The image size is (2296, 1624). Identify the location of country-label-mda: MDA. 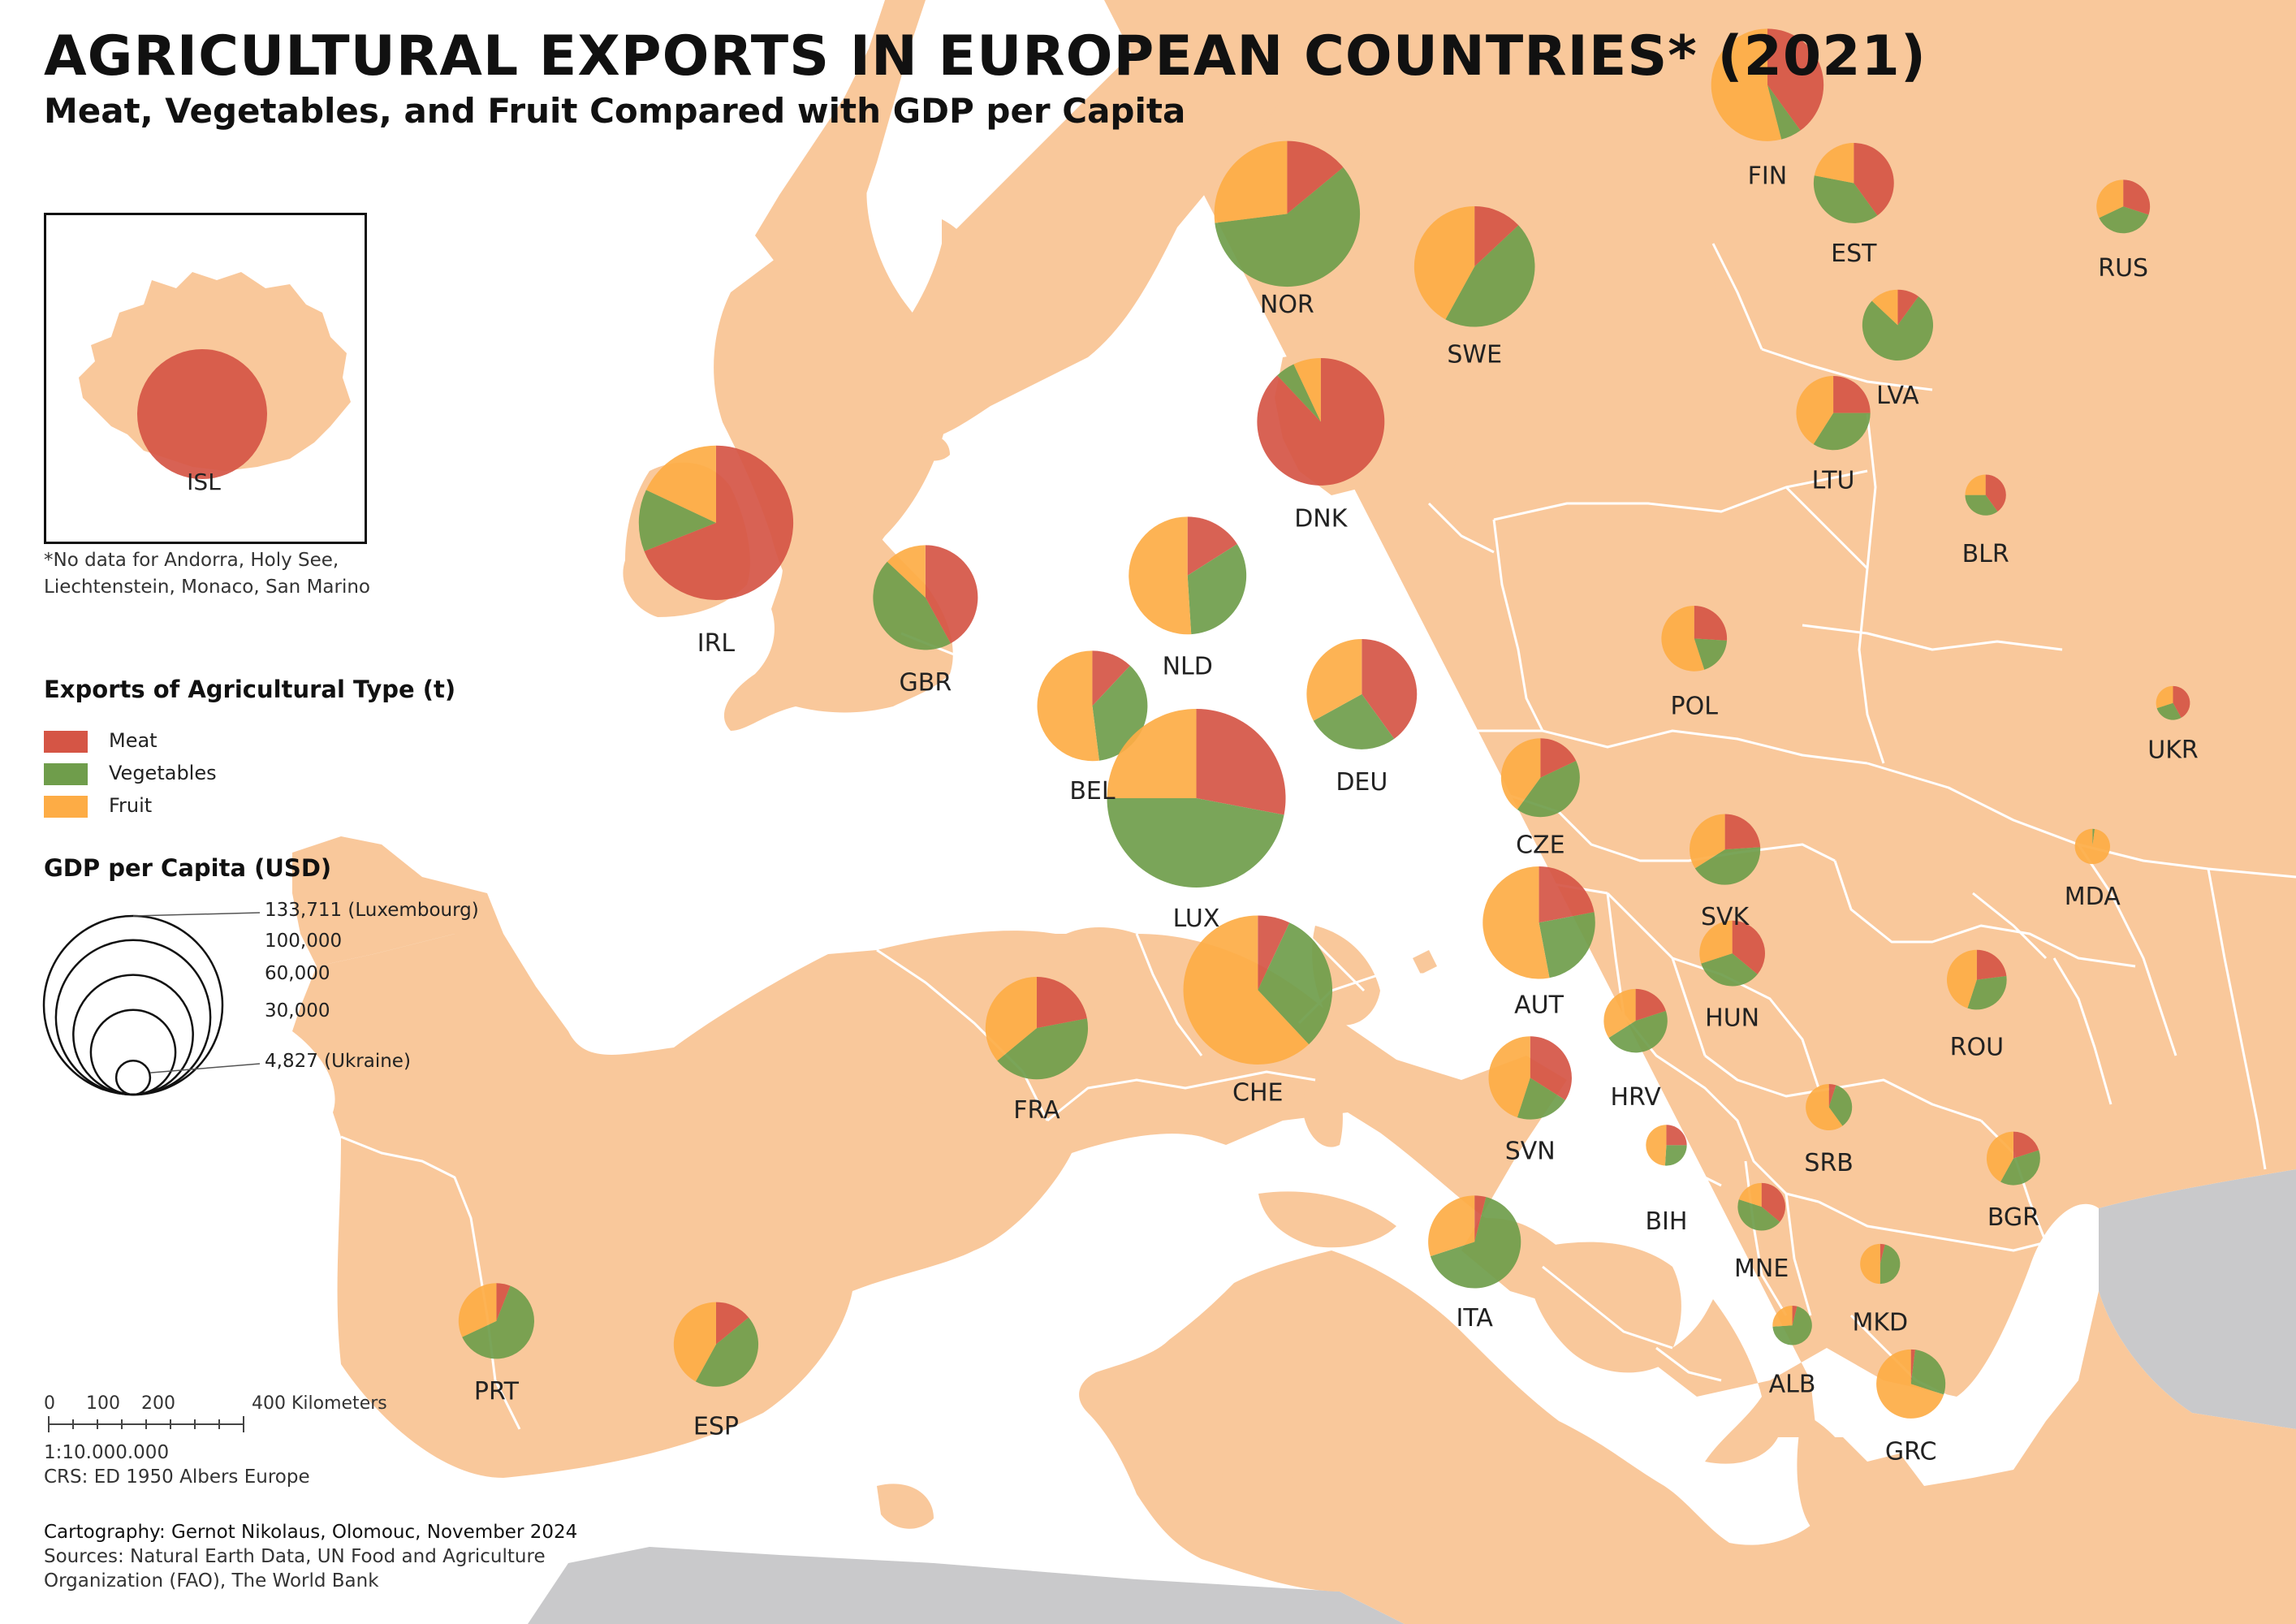
(2093, 897).